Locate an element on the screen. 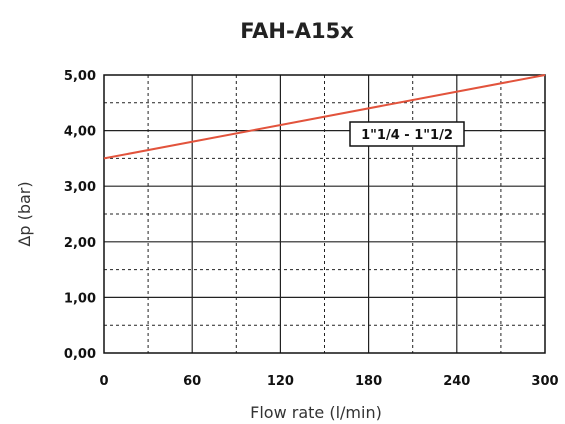 The width and height of the screenshot is (565, 424). annotation-label: 1"1/4 - 1"1/2 is located at coordinates (407, 135).